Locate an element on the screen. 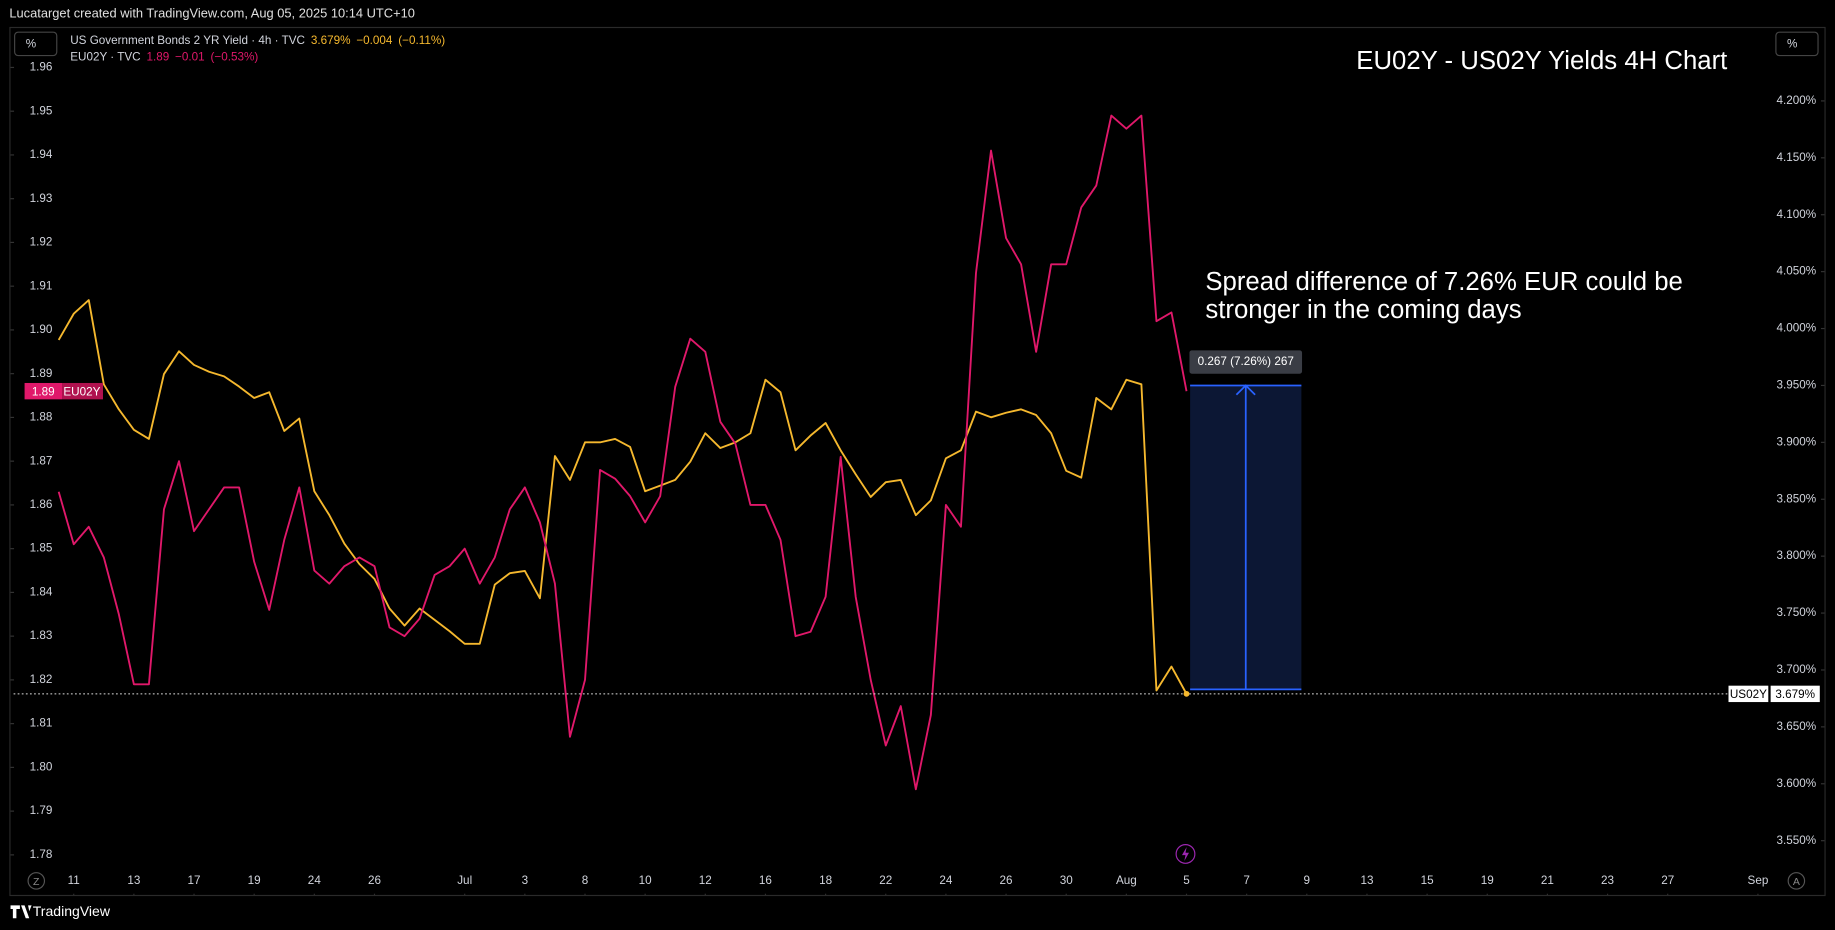 Image resolution: width=1835 pixels, height=930 pixels. y-tick-label: 1.93 is located at coordinates (41, 198).